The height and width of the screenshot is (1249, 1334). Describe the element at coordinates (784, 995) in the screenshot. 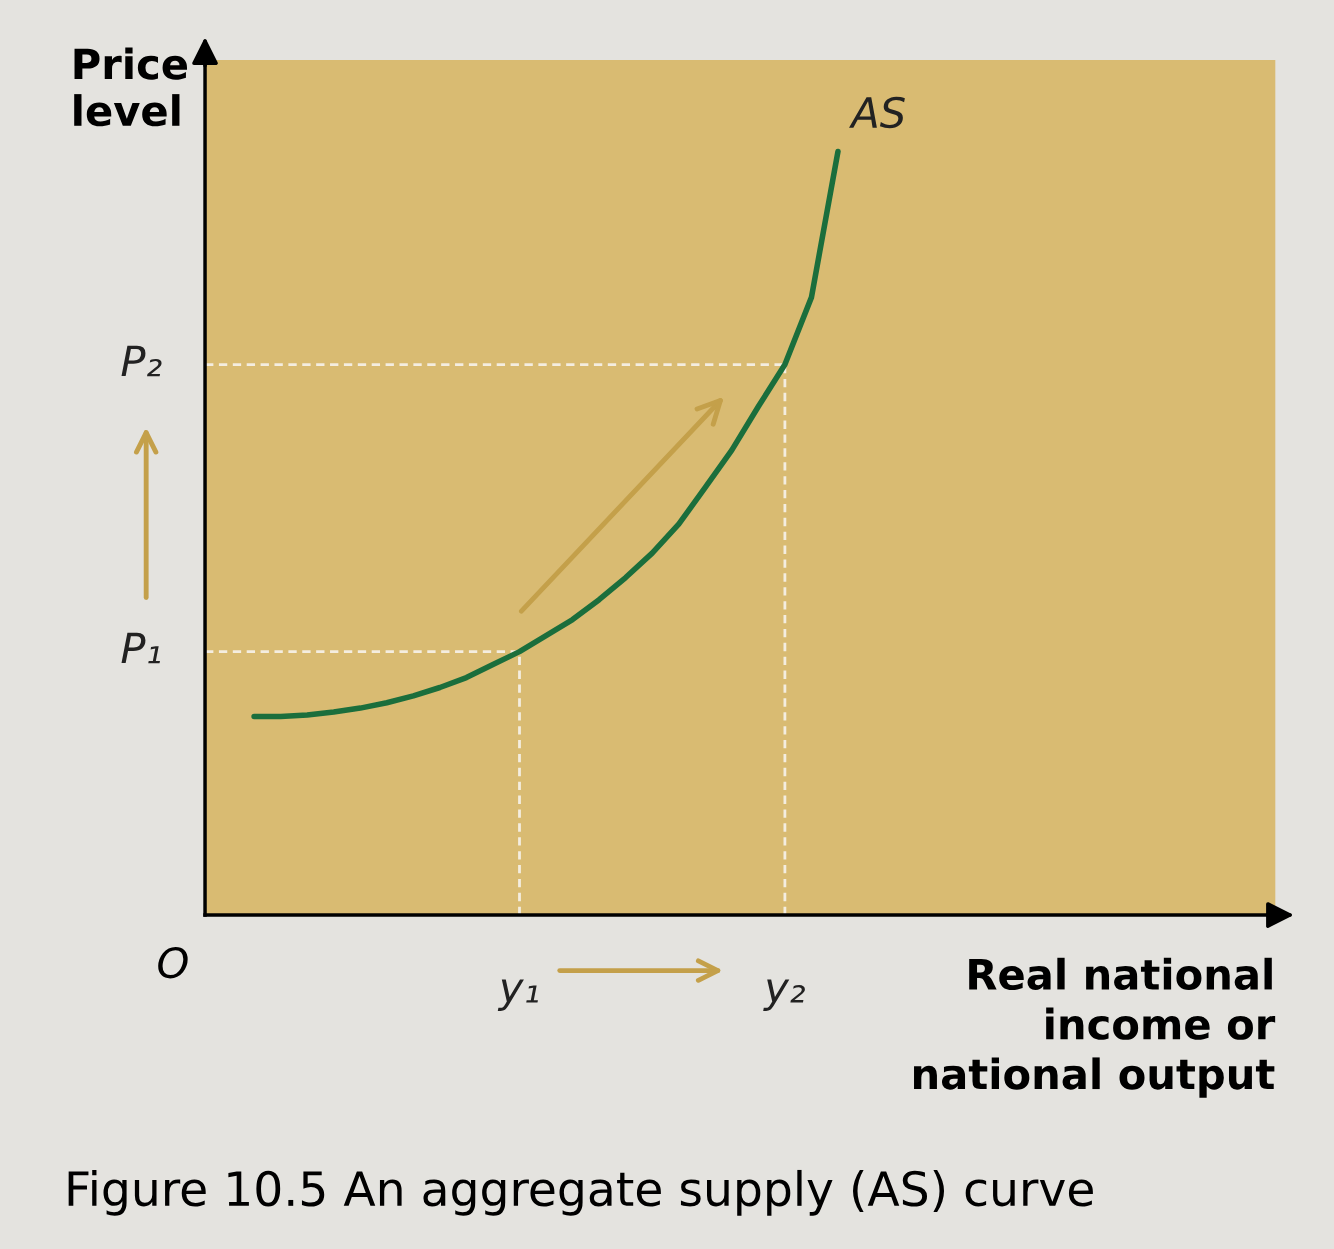

I see `x-tick-label: y₂` at that location.